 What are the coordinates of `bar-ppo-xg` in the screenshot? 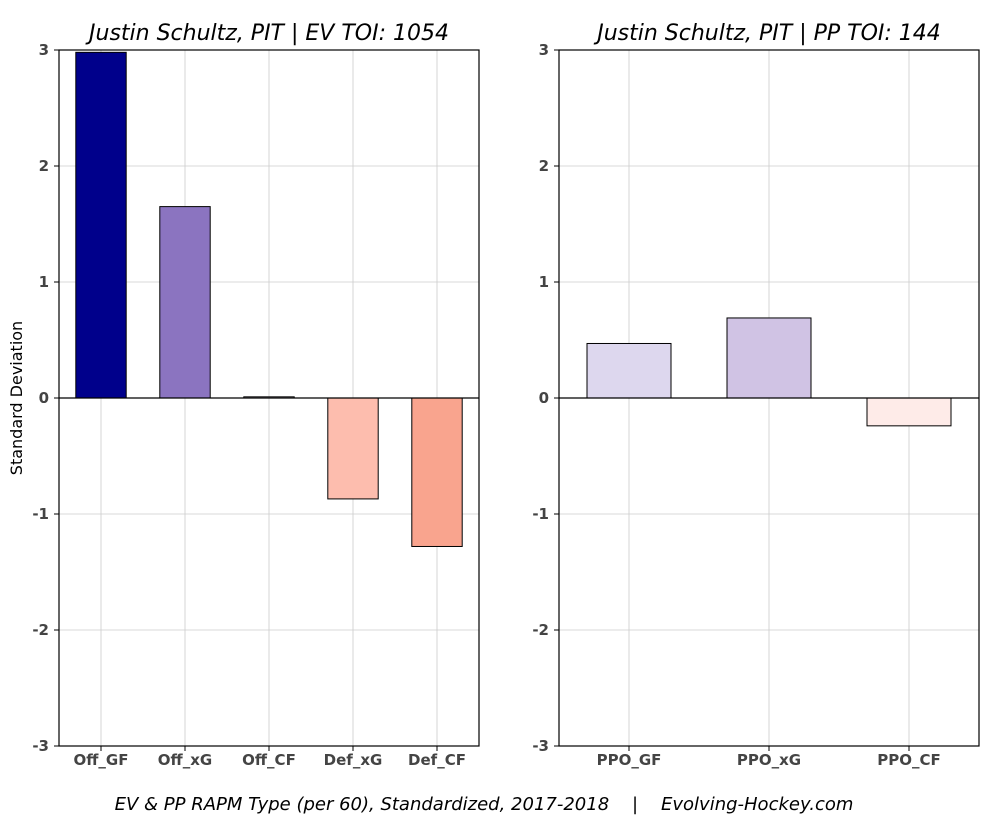 It's located at (769, 358).